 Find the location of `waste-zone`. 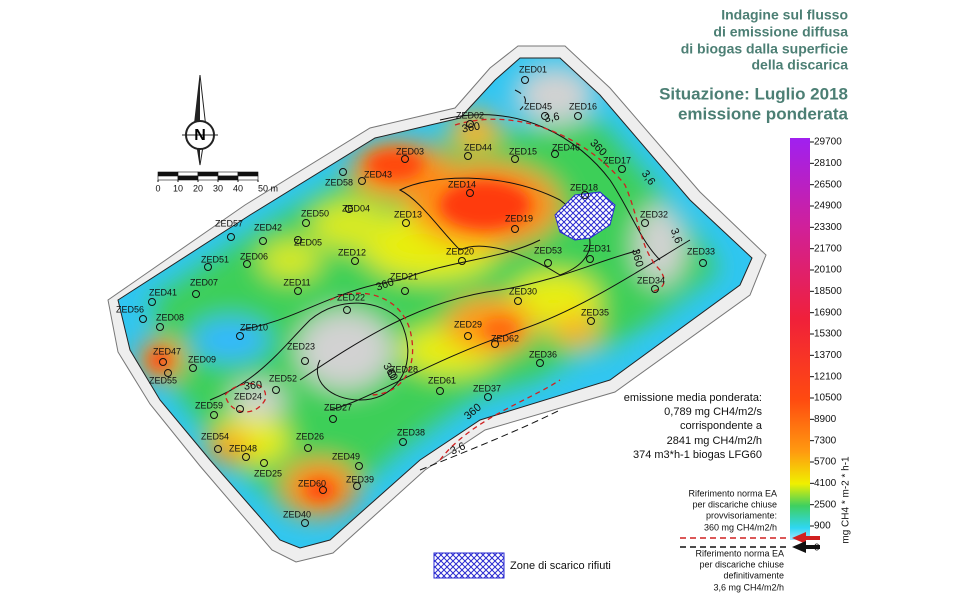

waste-zone is located at coordinates (585, 216).